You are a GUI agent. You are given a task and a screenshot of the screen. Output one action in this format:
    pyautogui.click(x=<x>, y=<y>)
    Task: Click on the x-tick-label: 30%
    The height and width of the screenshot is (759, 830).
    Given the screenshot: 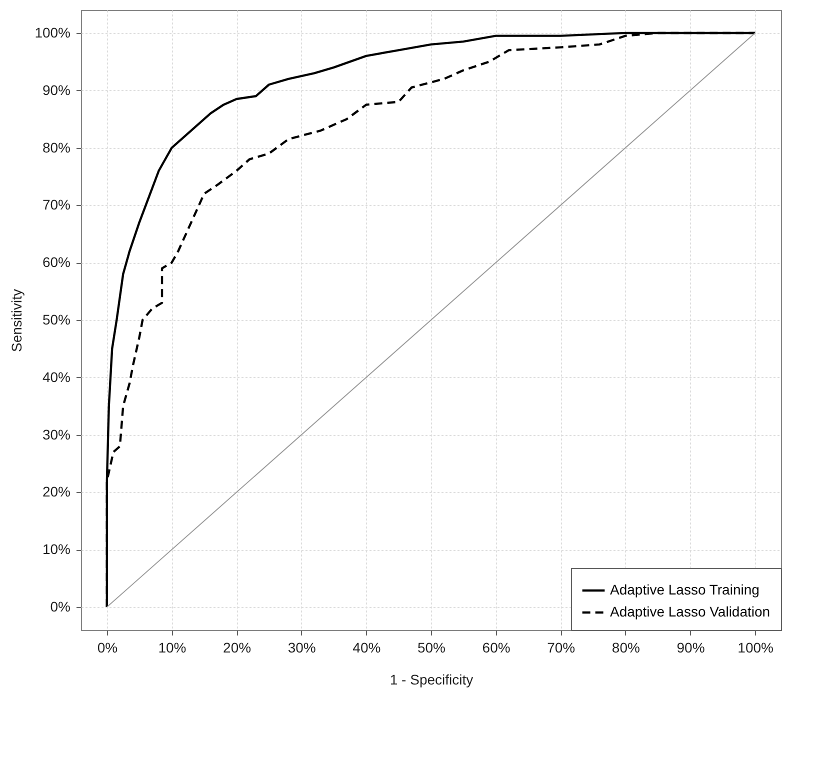 What is the action you would take?
    pyautogui.click(x=302, y=648)
    